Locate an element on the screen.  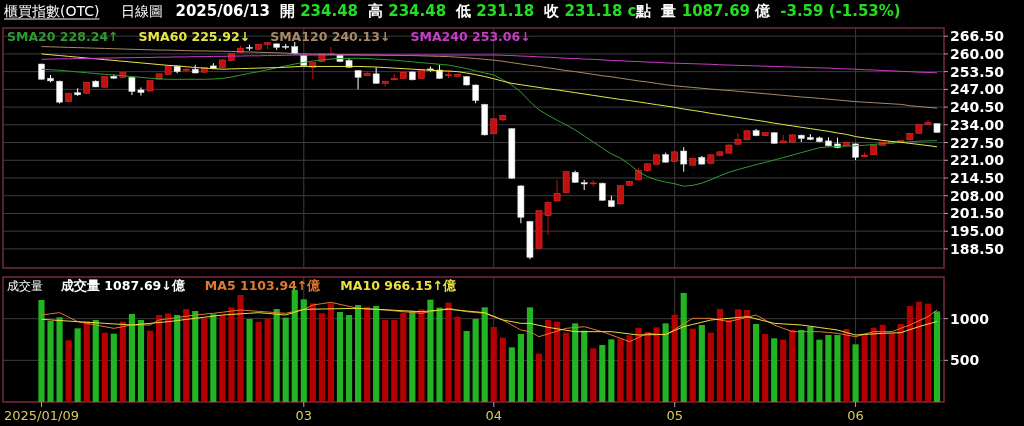
y-tick-label: 227.50 is located at coordinates (977, 142).